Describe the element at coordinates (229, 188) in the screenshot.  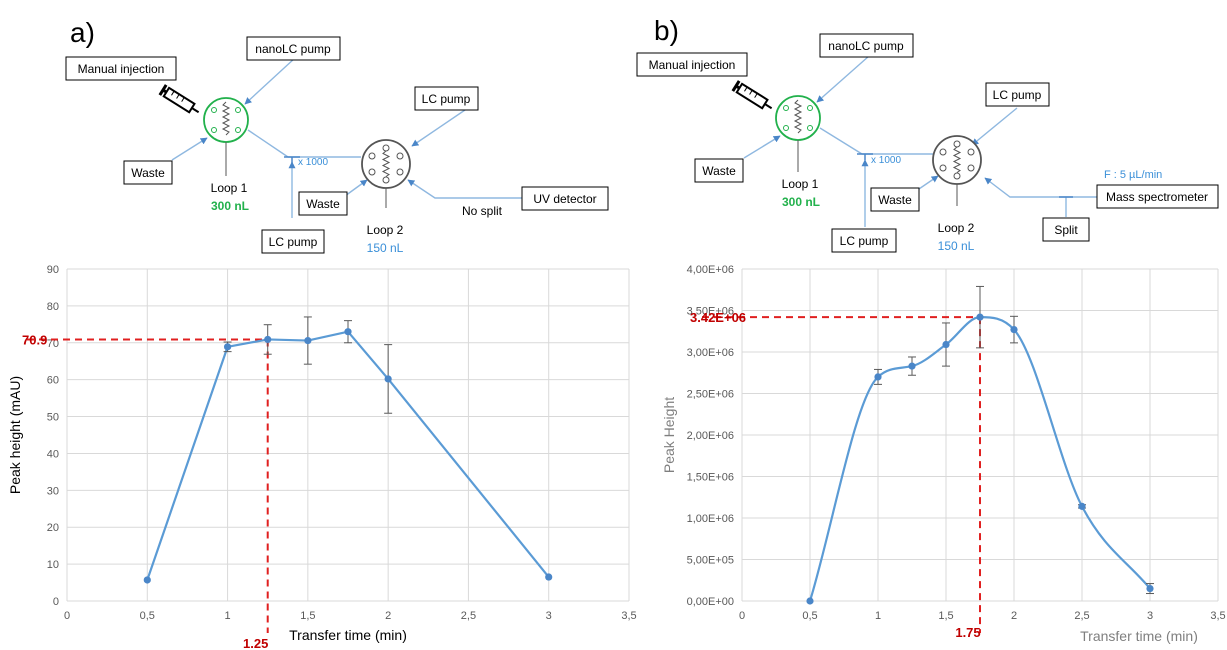
I see `loop1-label-a: Loop 1` at that location.